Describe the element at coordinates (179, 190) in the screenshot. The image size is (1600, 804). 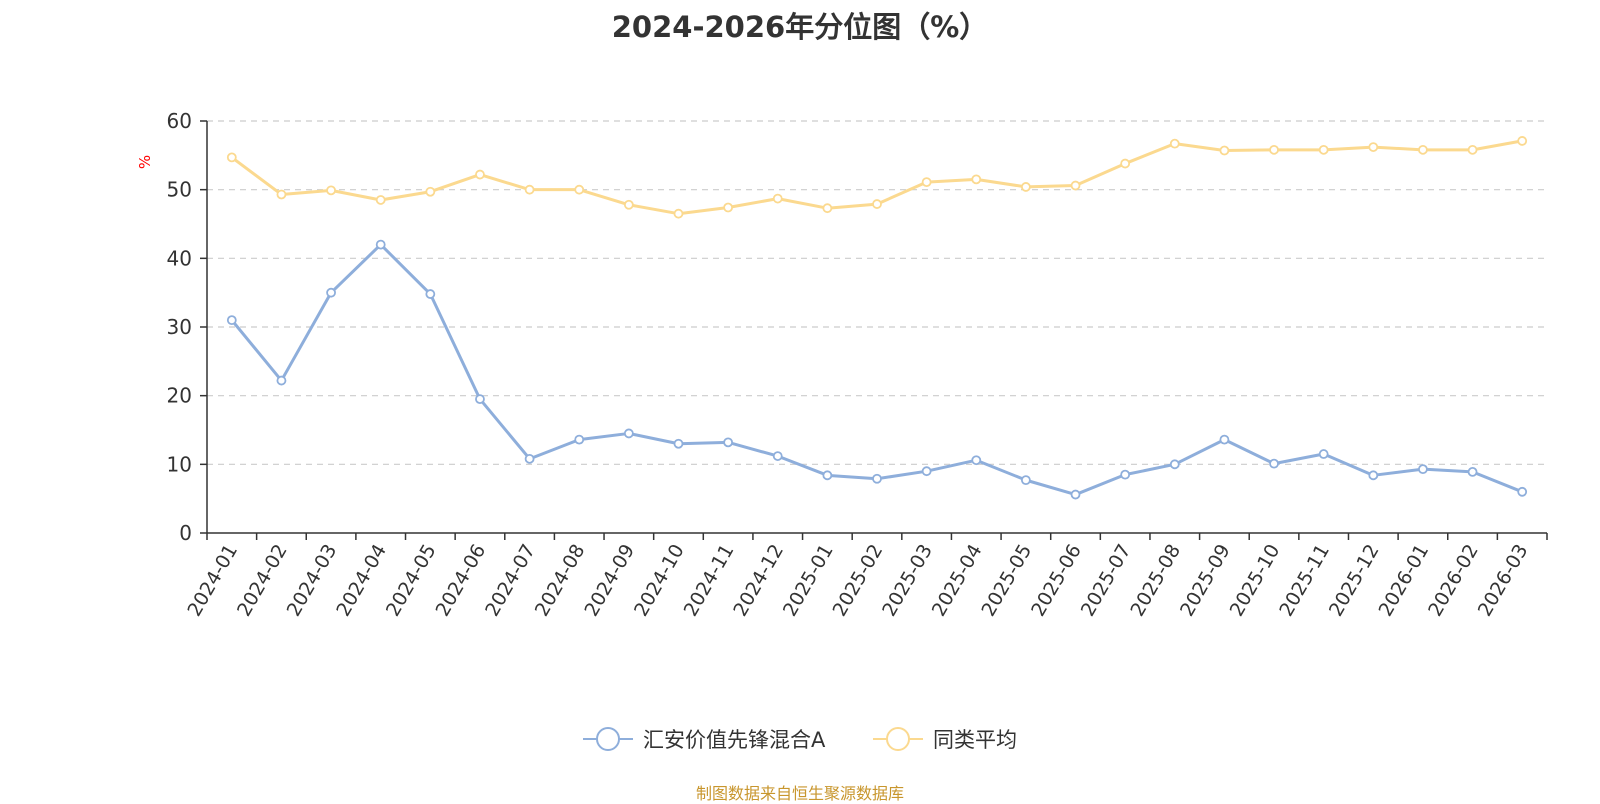
I see `y-tick-label: 50` at that location.